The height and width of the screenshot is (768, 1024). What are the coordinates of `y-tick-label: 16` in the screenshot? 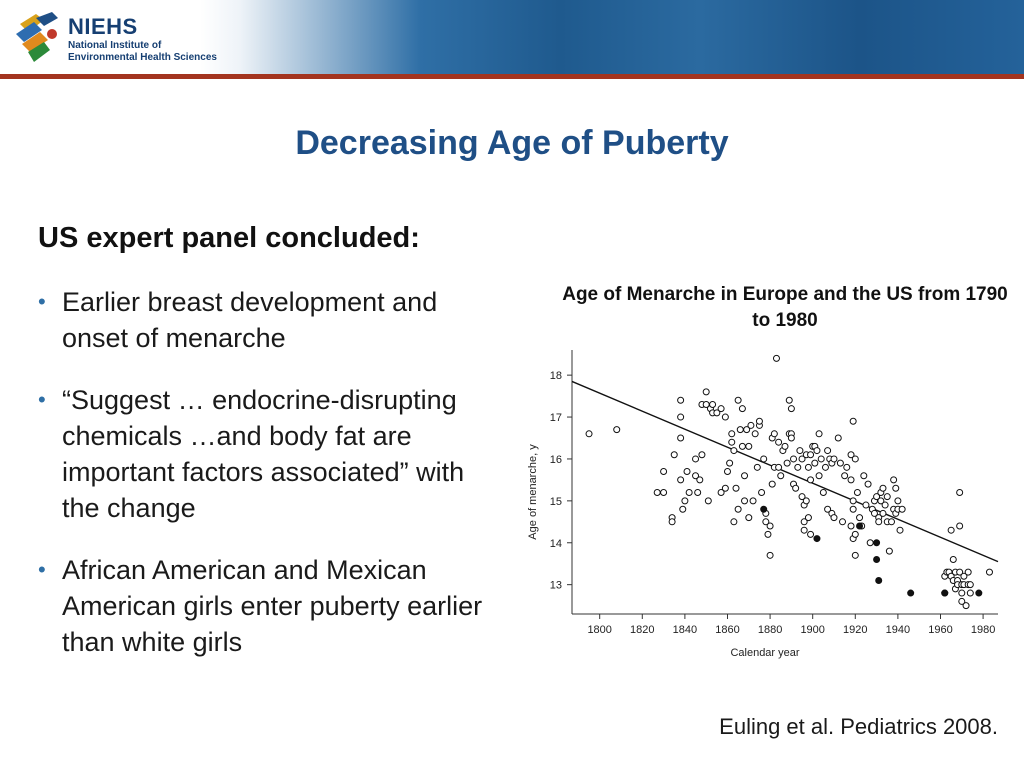 It's located at (556, 460).